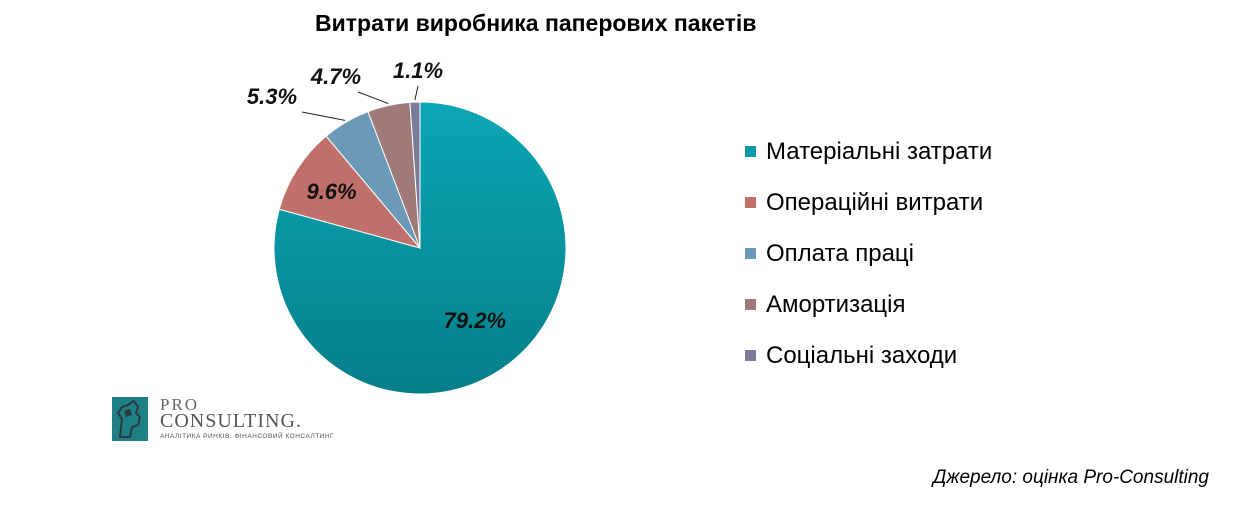 Image resolution: width=1239 pixels, height=510 pixels. I want to click on legend-swatch-operatsiini, so click(750, 202).